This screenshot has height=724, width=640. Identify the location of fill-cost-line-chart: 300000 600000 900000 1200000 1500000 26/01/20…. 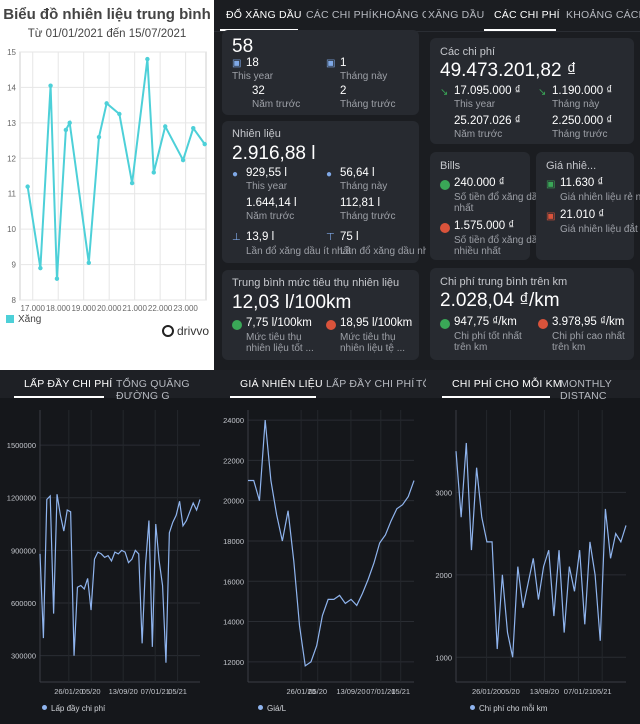
(104, 553).